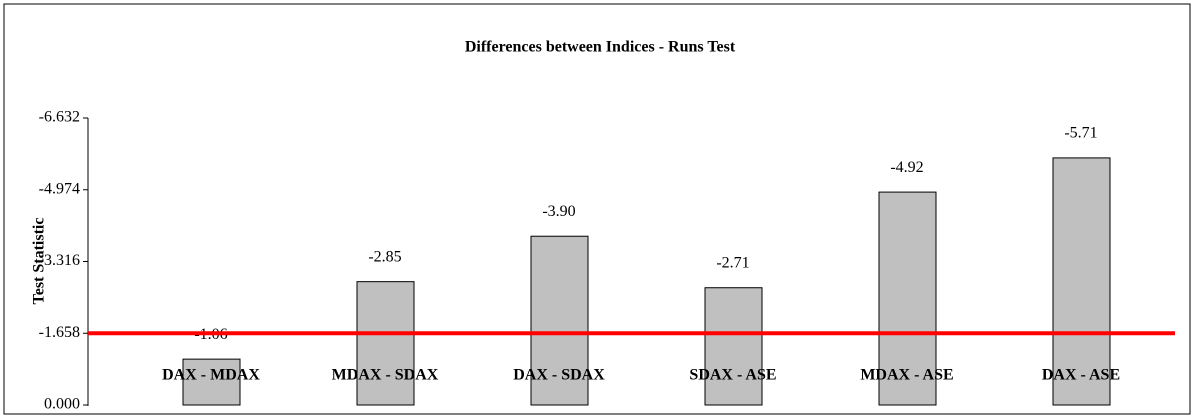 This screenshot has width=1195, height=419. What do you see at coordinates (384, 256) in the screenshot?
I see `value-label: -2.85` at bounding box center [384, 256].